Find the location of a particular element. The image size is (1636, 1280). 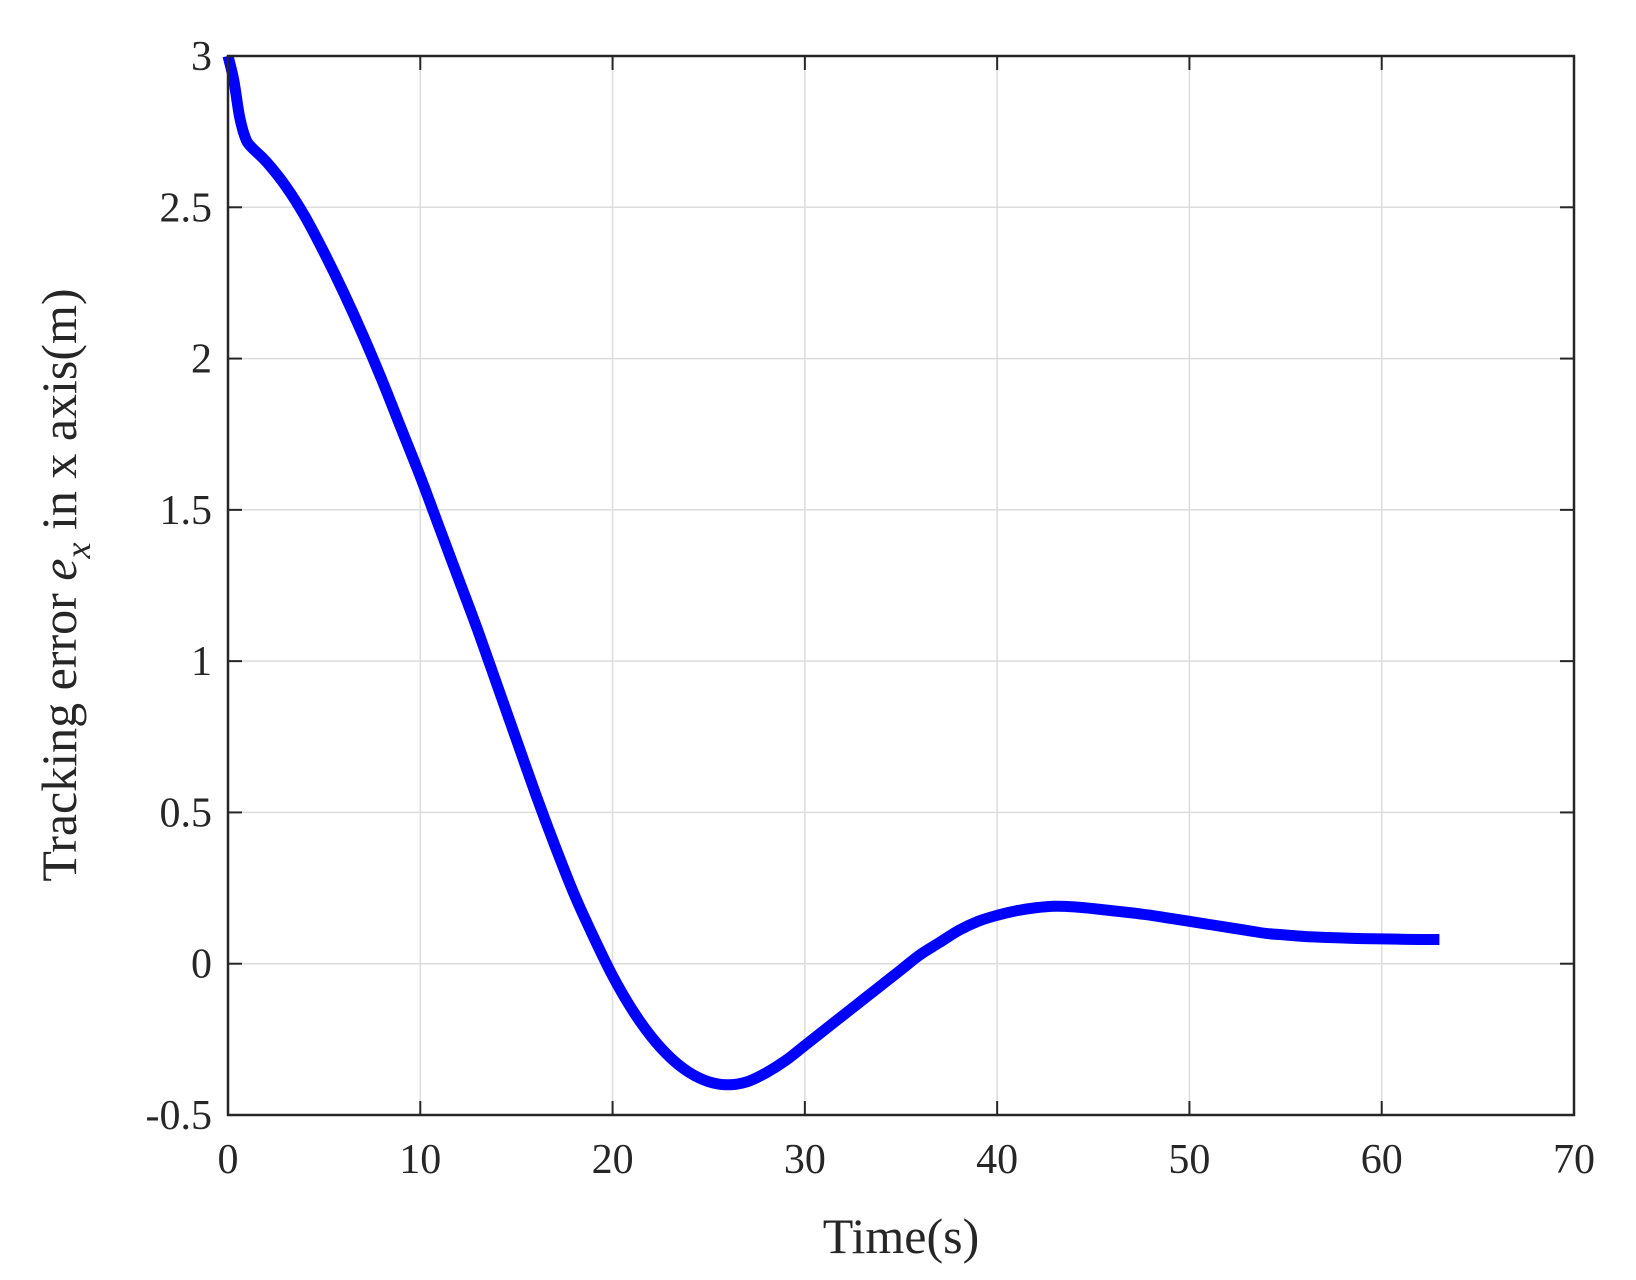

y-tick-label: 2 is located at coordinates (201, 360).